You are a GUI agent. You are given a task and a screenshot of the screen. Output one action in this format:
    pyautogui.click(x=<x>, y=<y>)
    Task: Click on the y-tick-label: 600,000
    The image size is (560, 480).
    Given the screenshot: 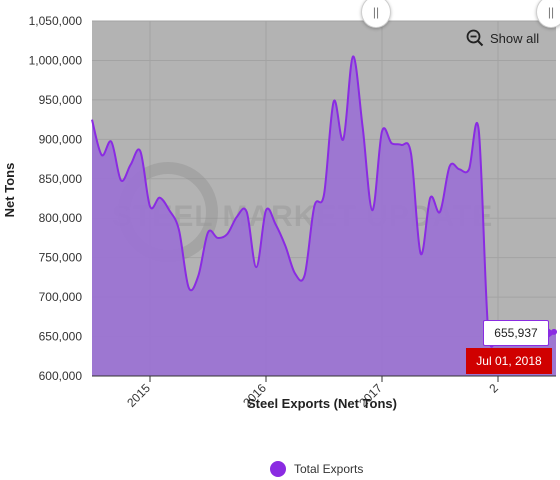 What is the action you would take?
    pyautogui.click(x=61, y=376)
    